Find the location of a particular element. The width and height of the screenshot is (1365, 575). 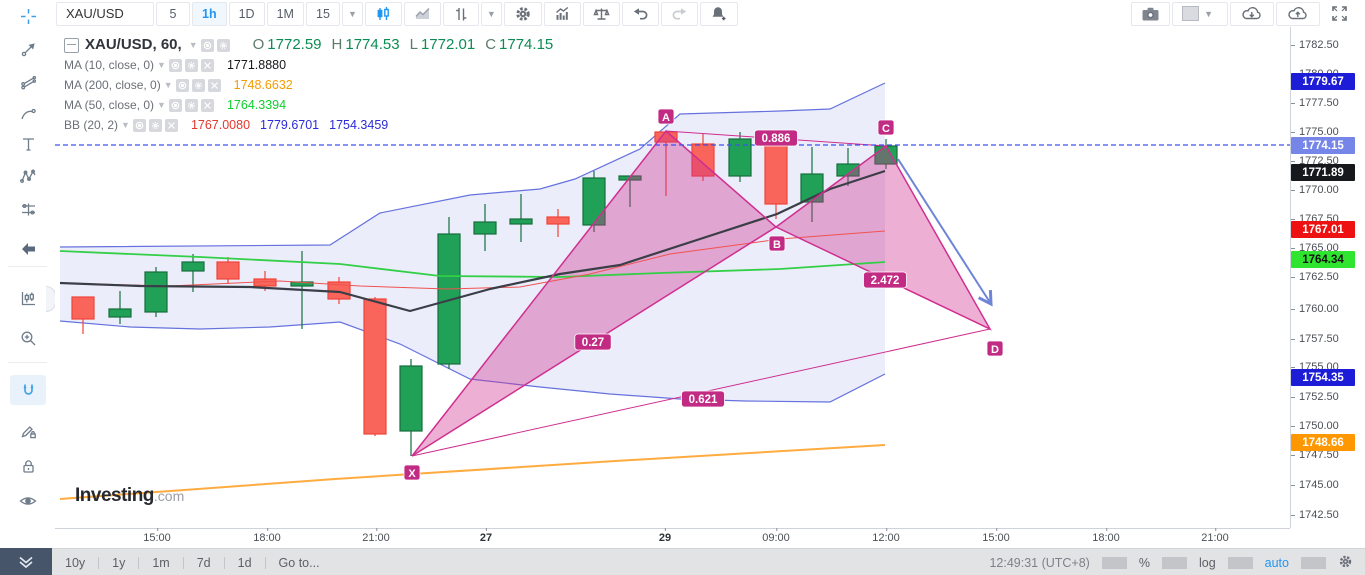

indicator-row: MA (200, close, 0) ▼ 1748.6632 is located at coordinates (308, 85).